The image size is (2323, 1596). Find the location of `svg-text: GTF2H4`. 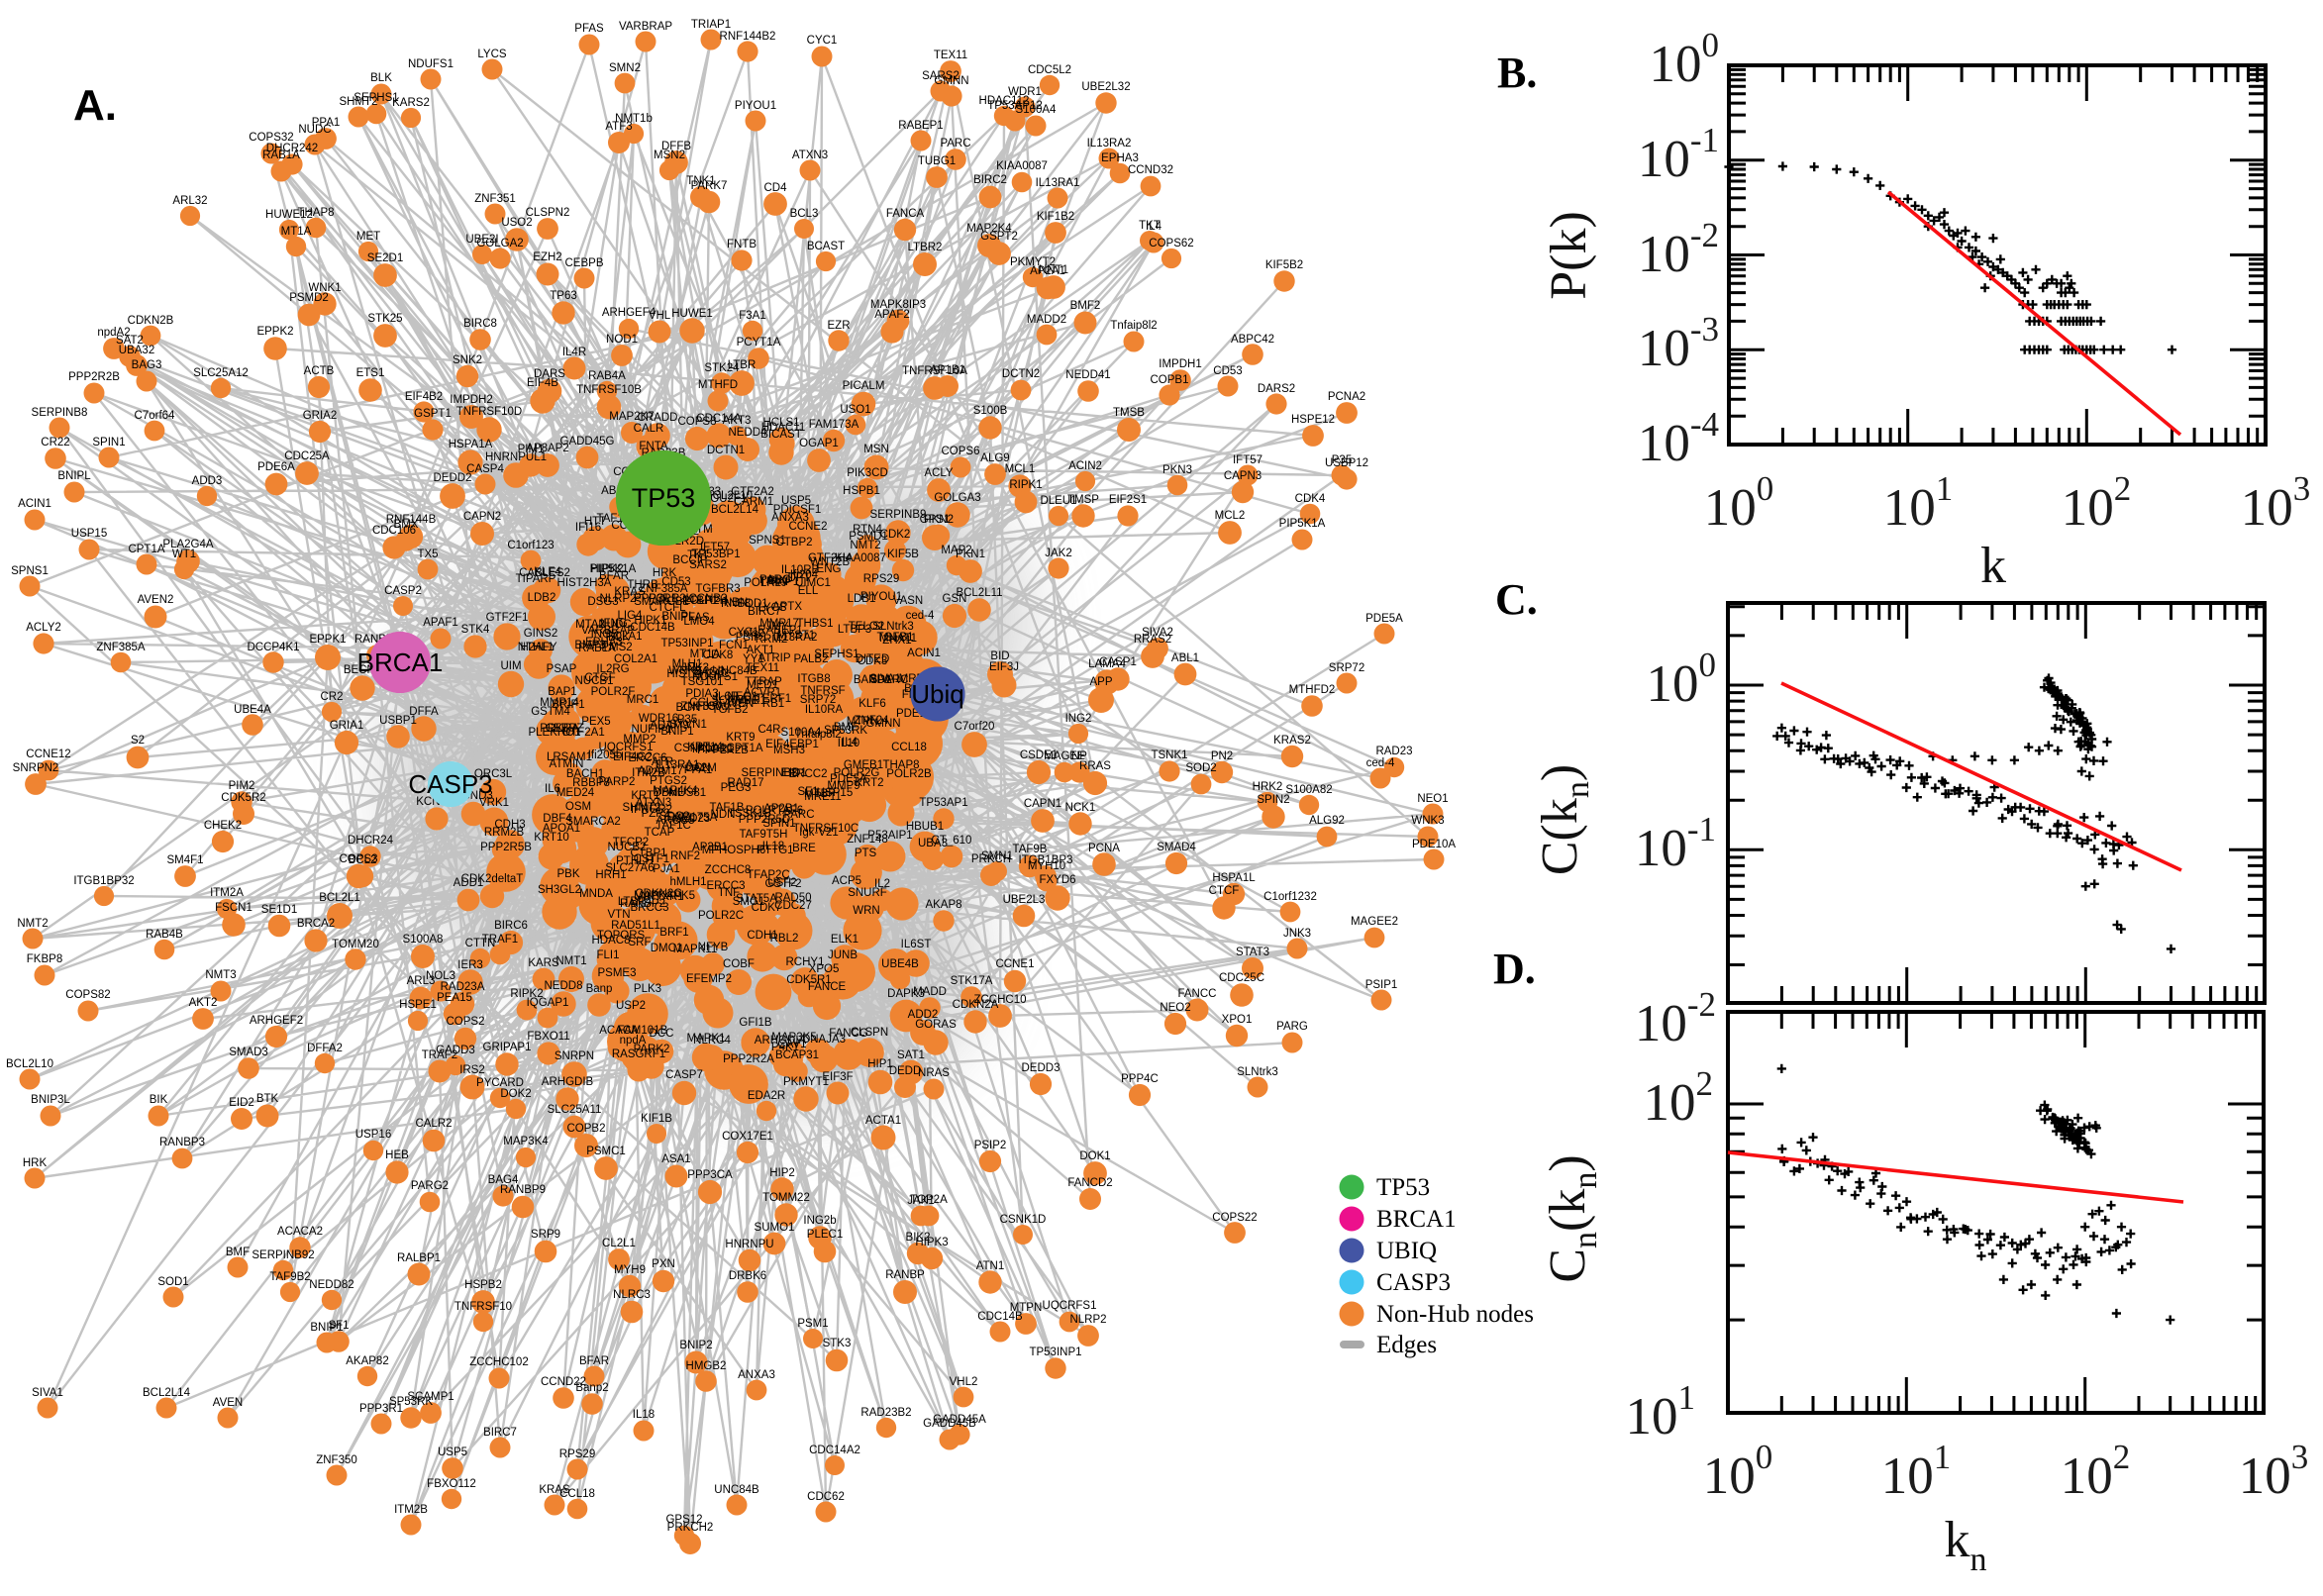

svg-text: GTF2H4 is located at coordinates (830, 558).